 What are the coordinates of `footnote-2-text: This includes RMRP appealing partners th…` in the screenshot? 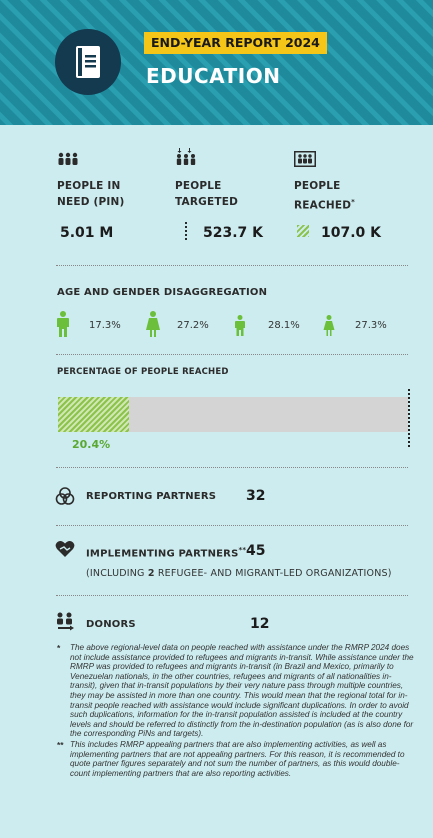 It's located at (237, 759).